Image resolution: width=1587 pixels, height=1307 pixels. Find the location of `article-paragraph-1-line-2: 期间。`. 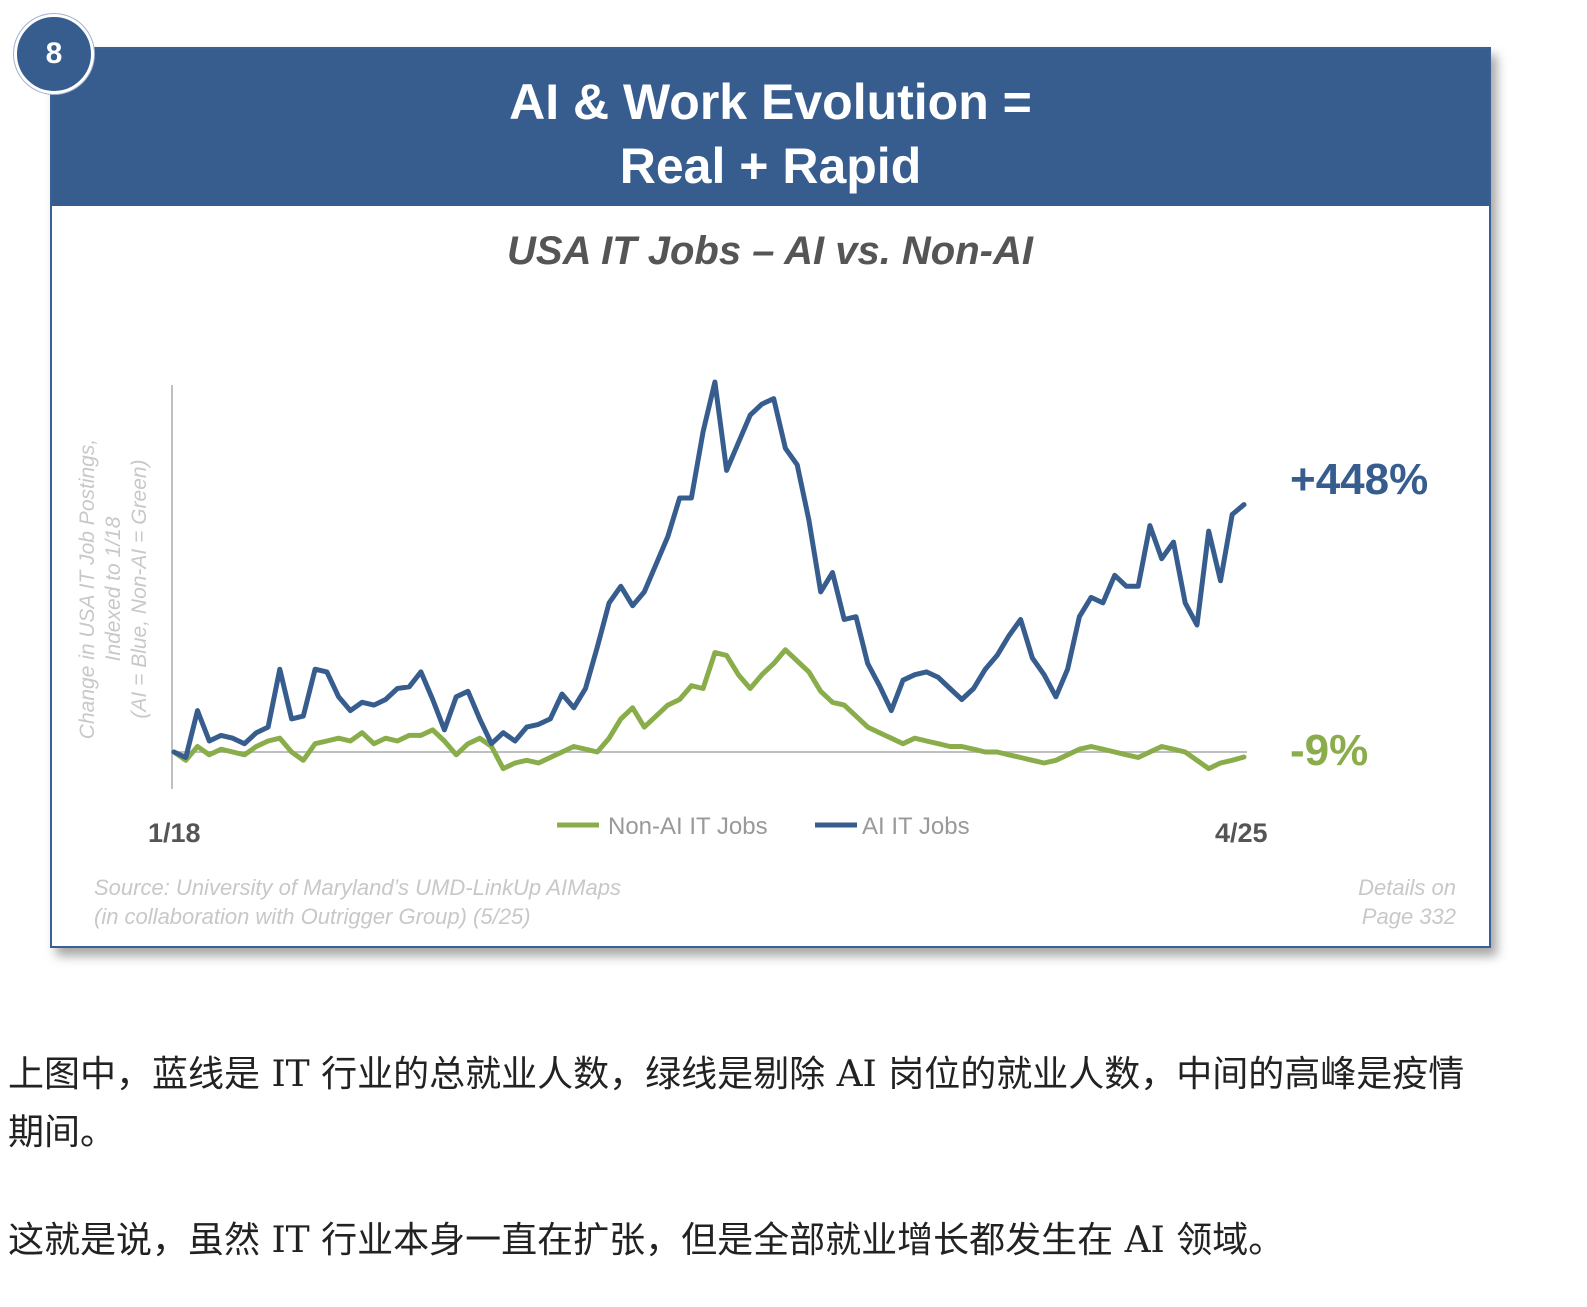

article-paragraph-1-line-2: 期间。 is located at coordinates (62, 1132).